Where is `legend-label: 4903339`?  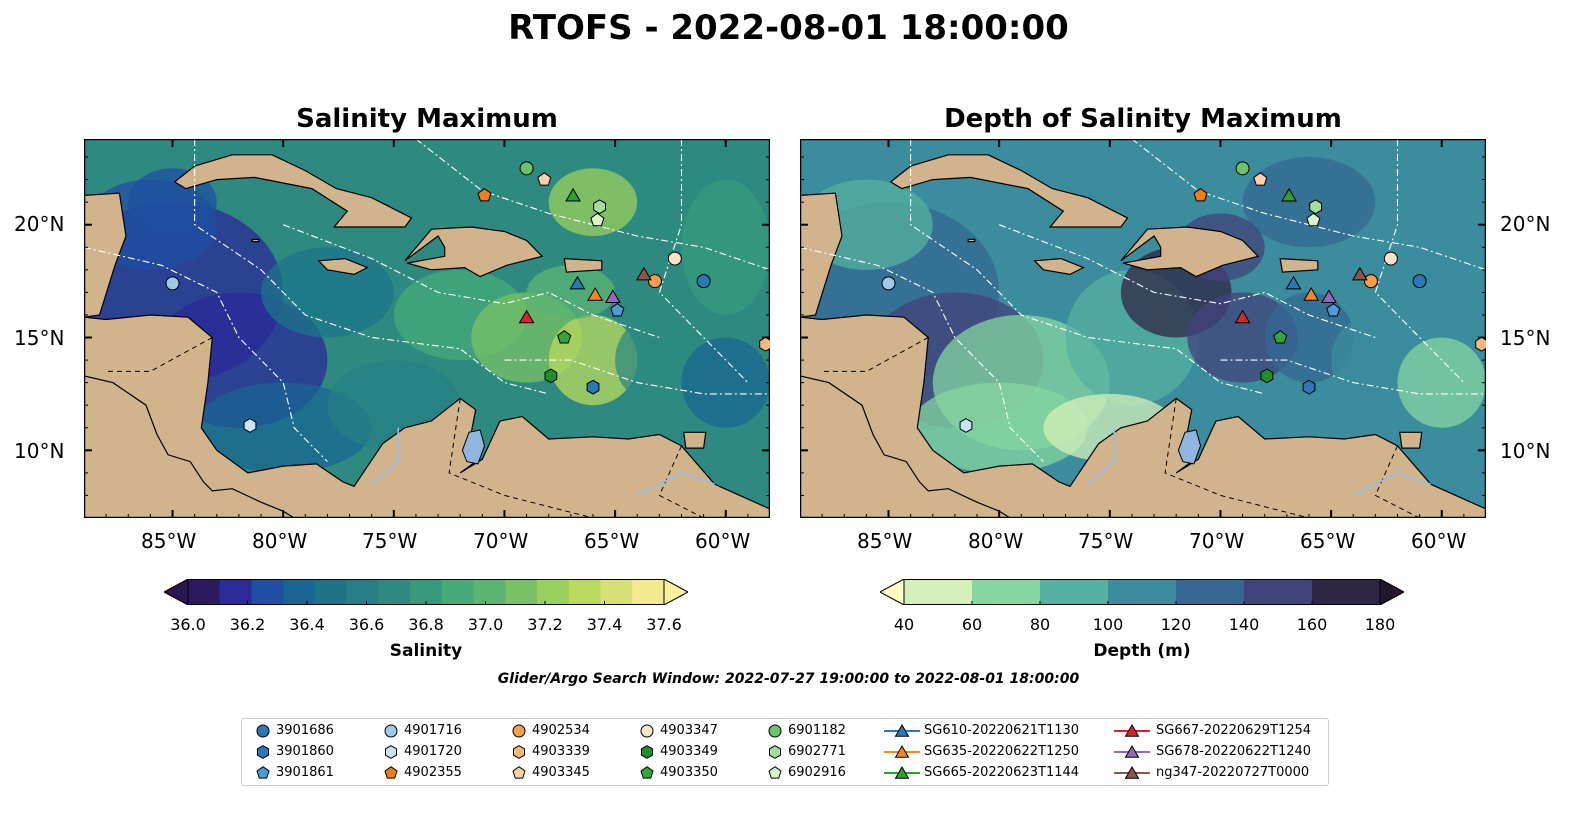
legend-label: 4903339 is located at coordinates (561, 751).